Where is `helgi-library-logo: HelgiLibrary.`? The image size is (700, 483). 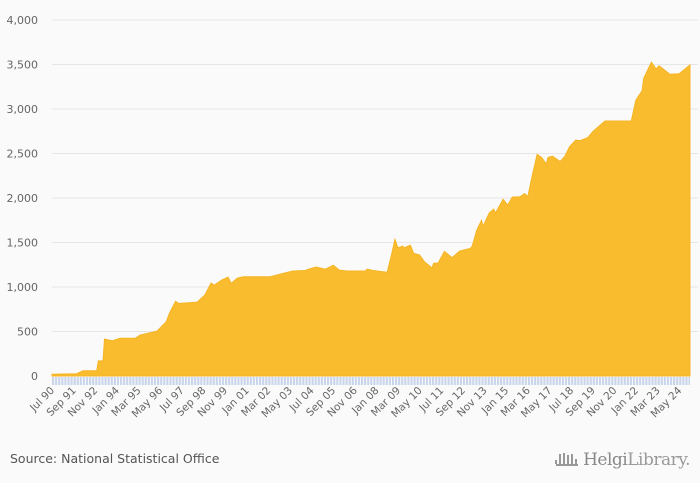 helgi-library-logo: HelgiLibrary. is located at coordinates (622, 460).